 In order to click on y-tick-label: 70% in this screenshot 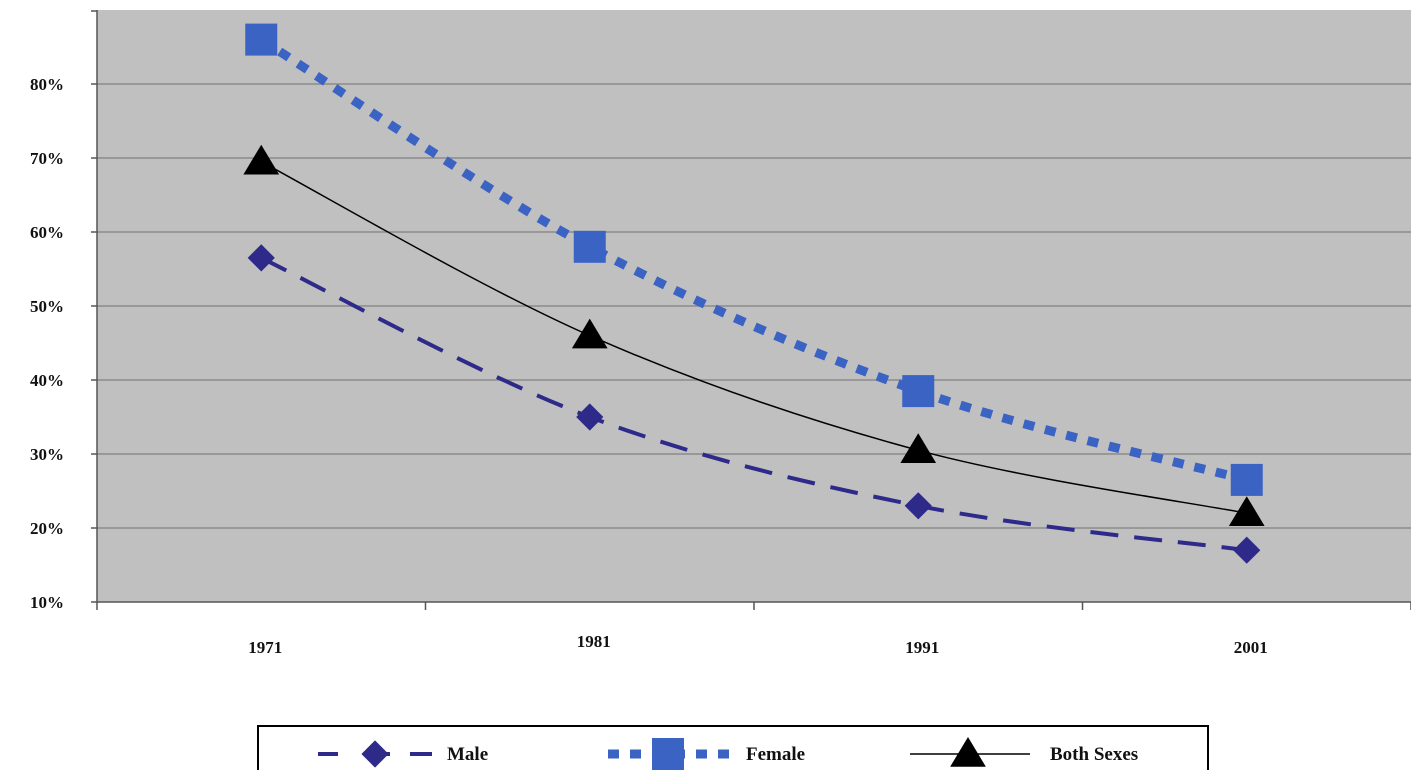, I will do `click(47, 158)`.